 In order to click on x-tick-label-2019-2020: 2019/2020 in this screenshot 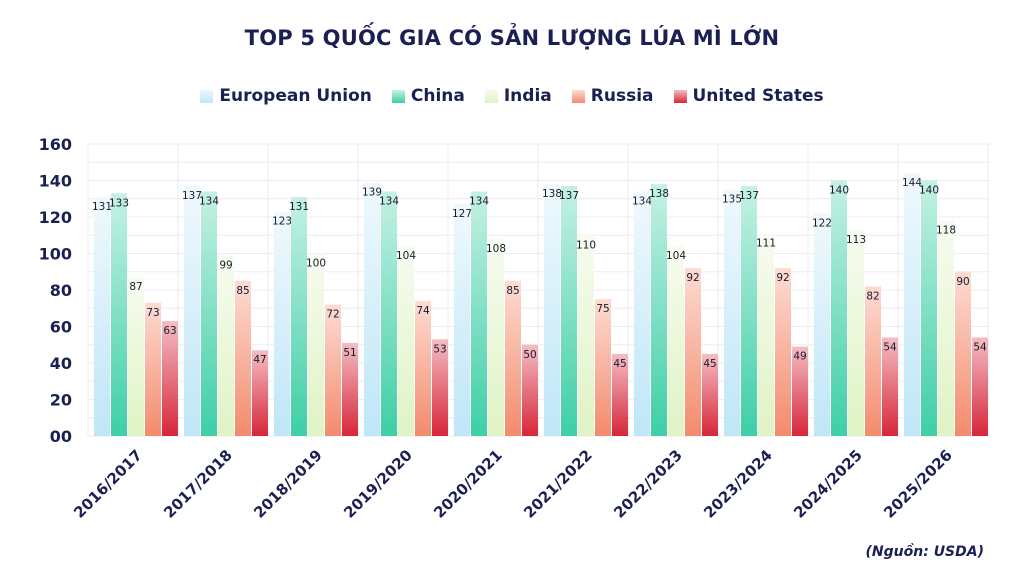, I will do `click(378, 484)`.